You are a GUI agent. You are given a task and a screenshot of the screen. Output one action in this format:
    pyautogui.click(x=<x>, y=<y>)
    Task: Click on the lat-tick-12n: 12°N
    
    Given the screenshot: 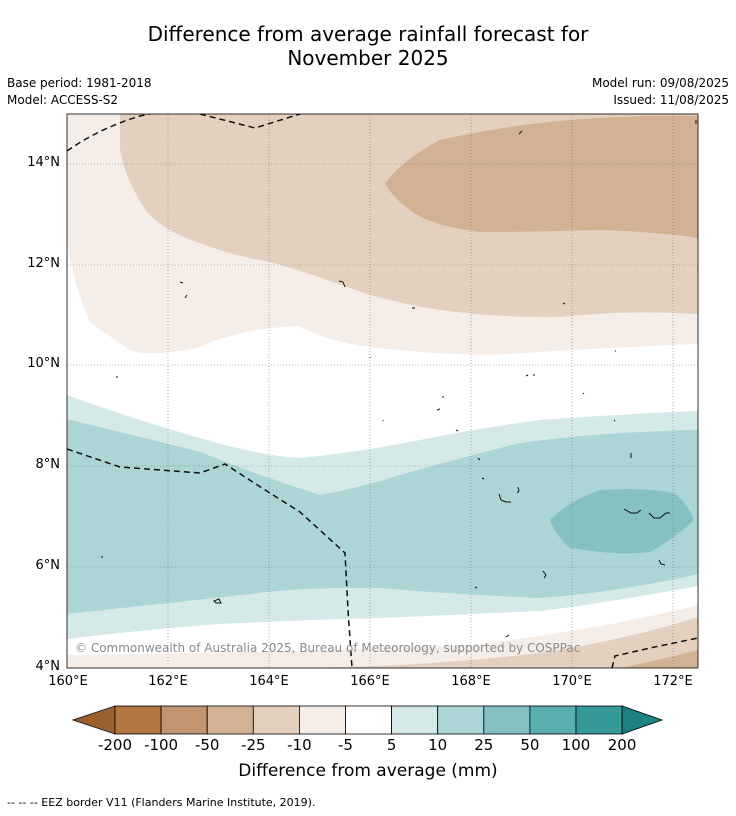 What is the action you would take?
    pyautogui.click(x=43, y=263)
    